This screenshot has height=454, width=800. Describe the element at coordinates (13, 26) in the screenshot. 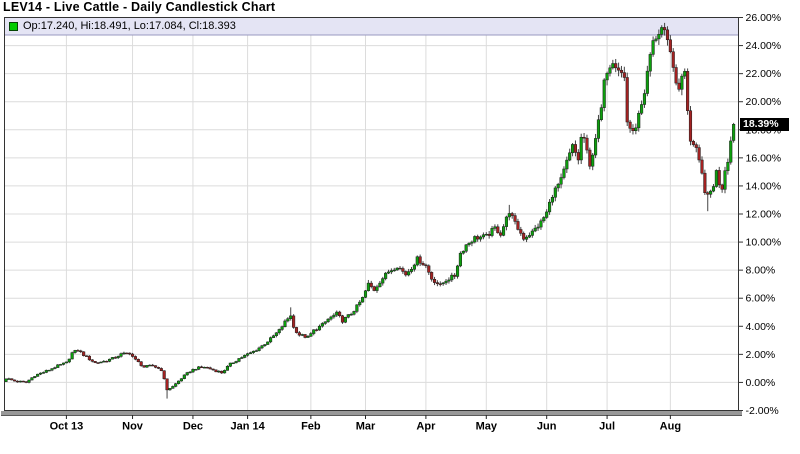

I see `legend-marker-icon` at that location.